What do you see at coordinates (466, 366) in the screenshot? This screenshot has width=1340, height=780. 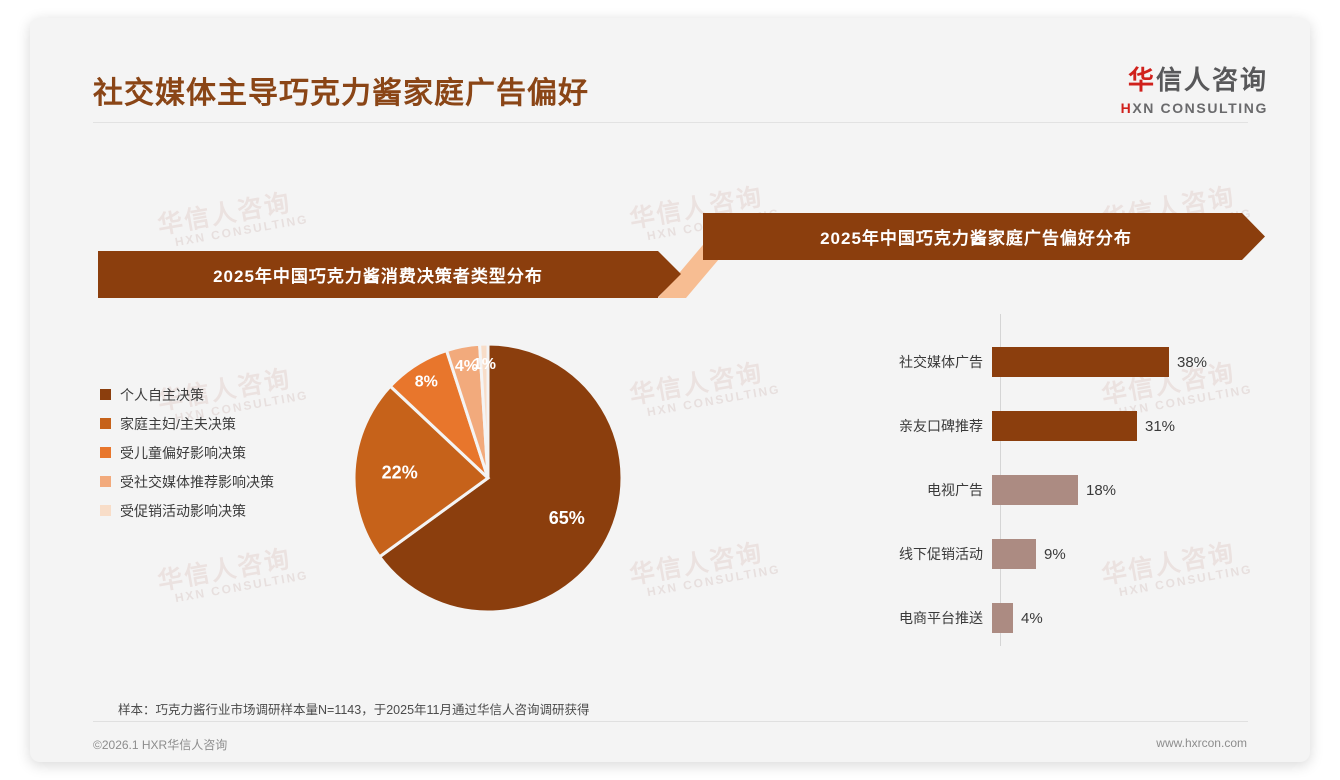 I see `pie-slice-label: 4%` at bounding box center [466, 366].